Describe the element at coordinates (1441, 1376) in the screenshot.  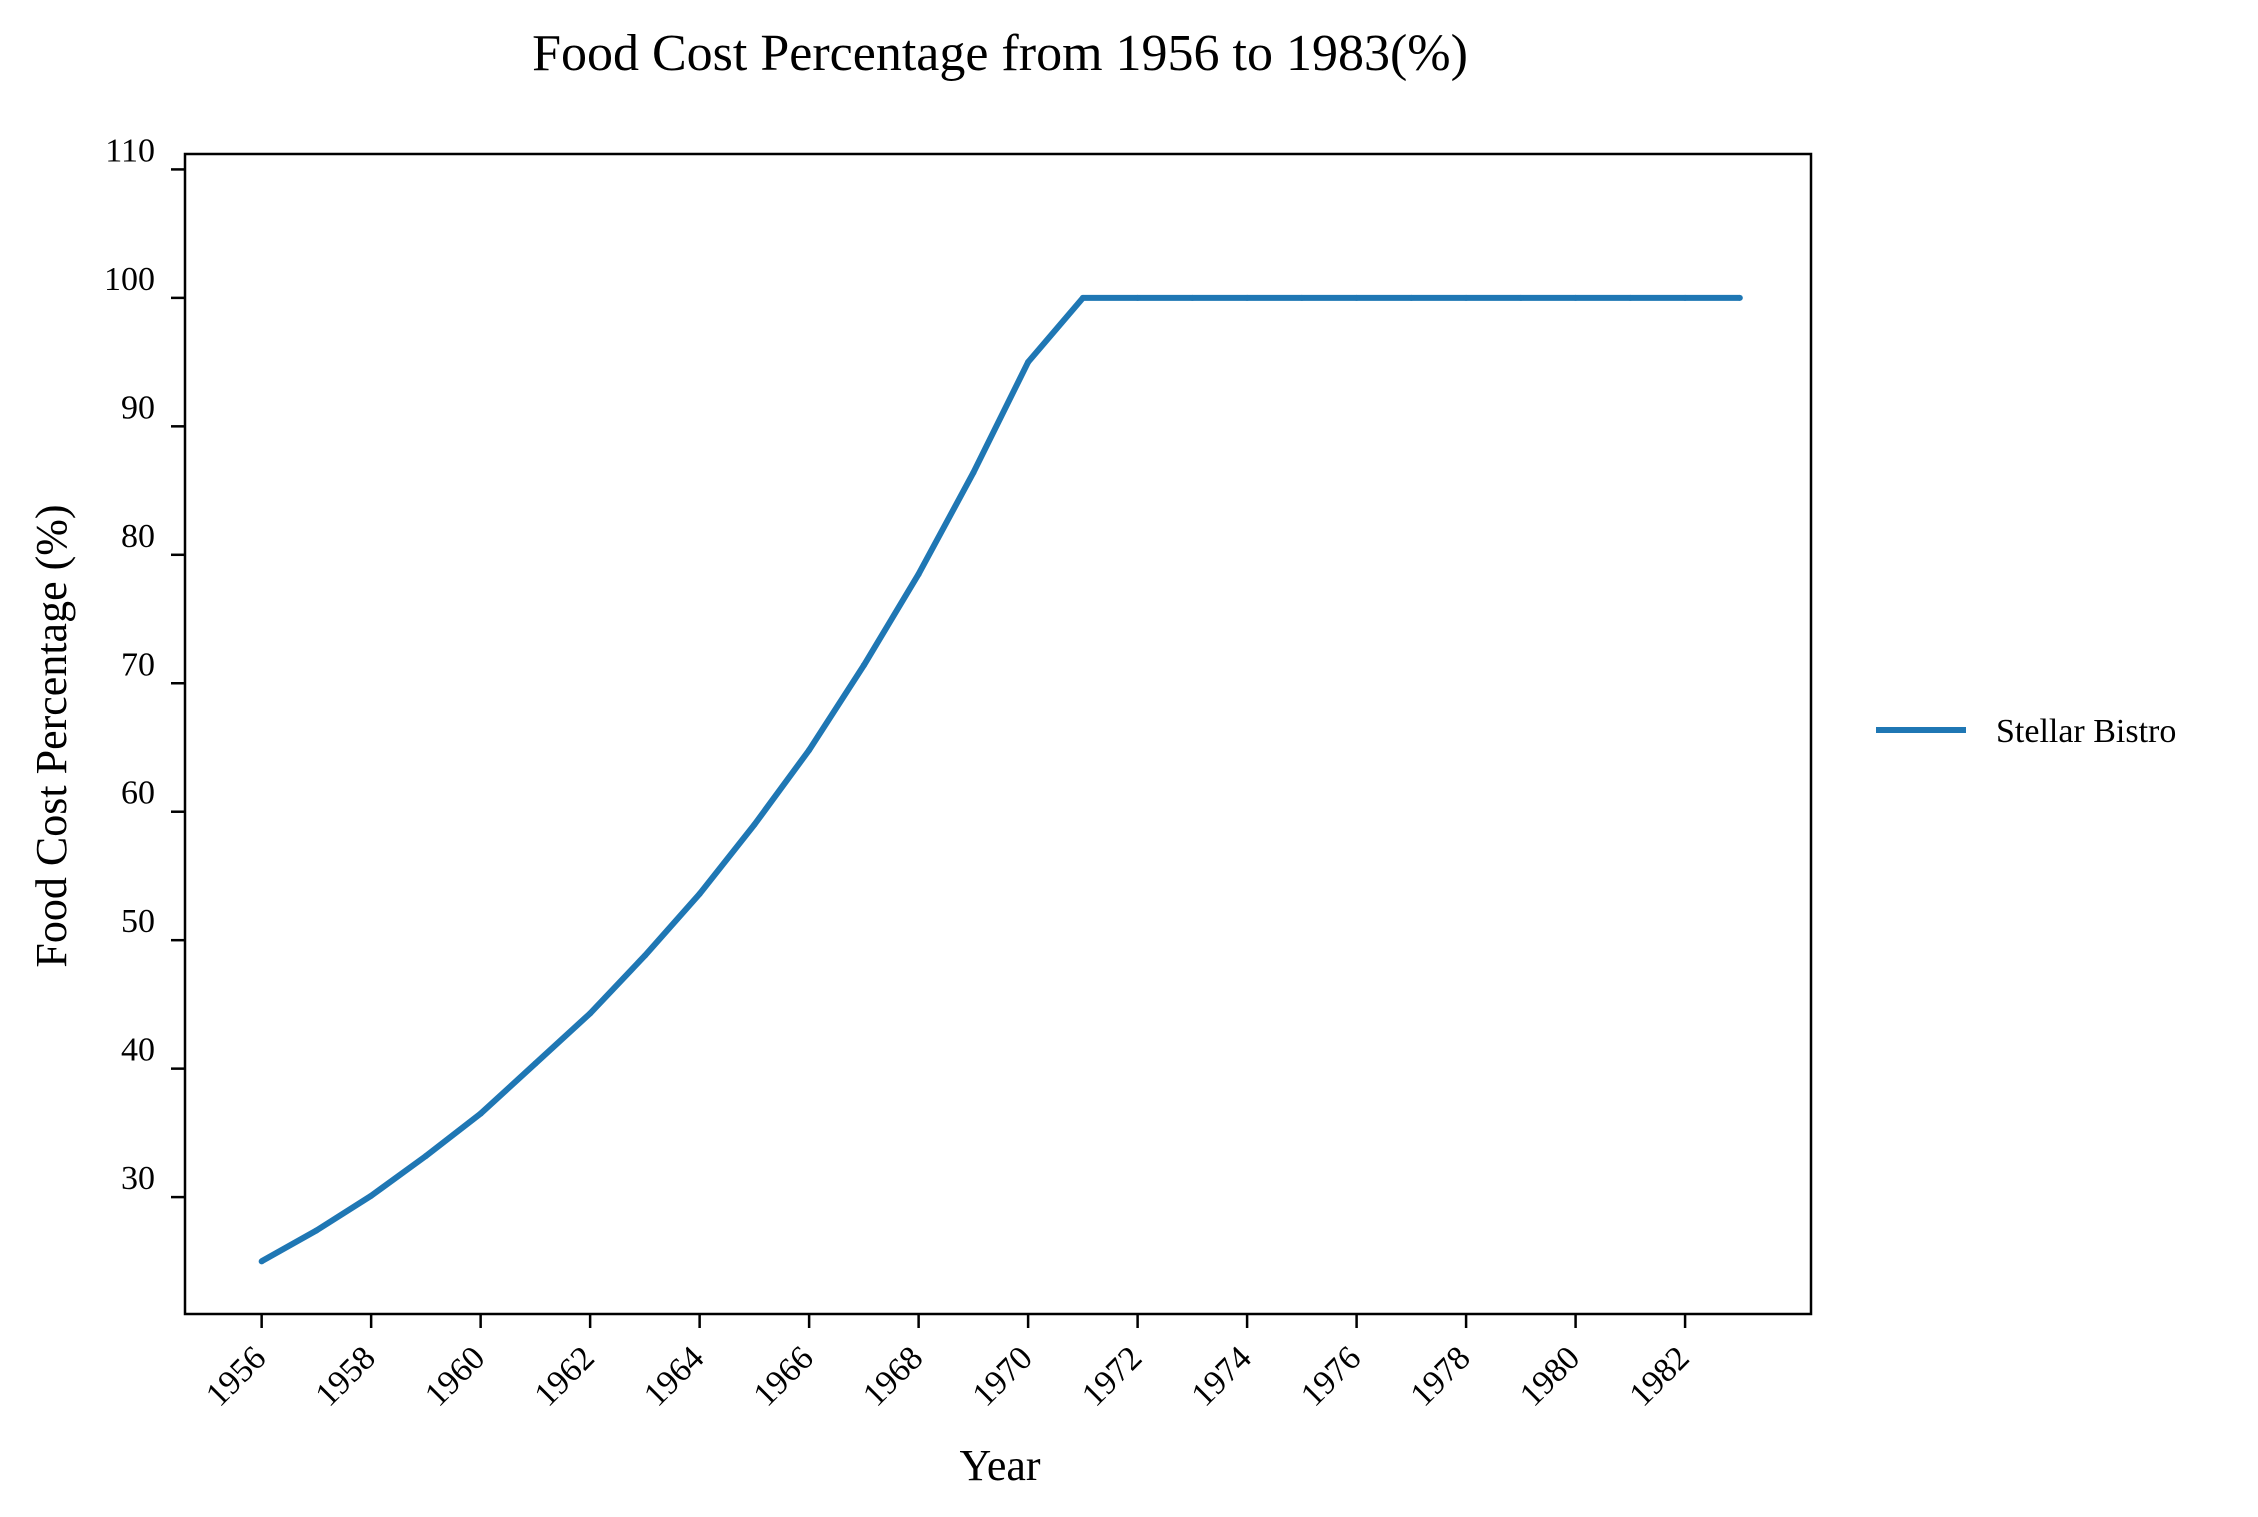
I see `x-tick-label: 1978` at that location.